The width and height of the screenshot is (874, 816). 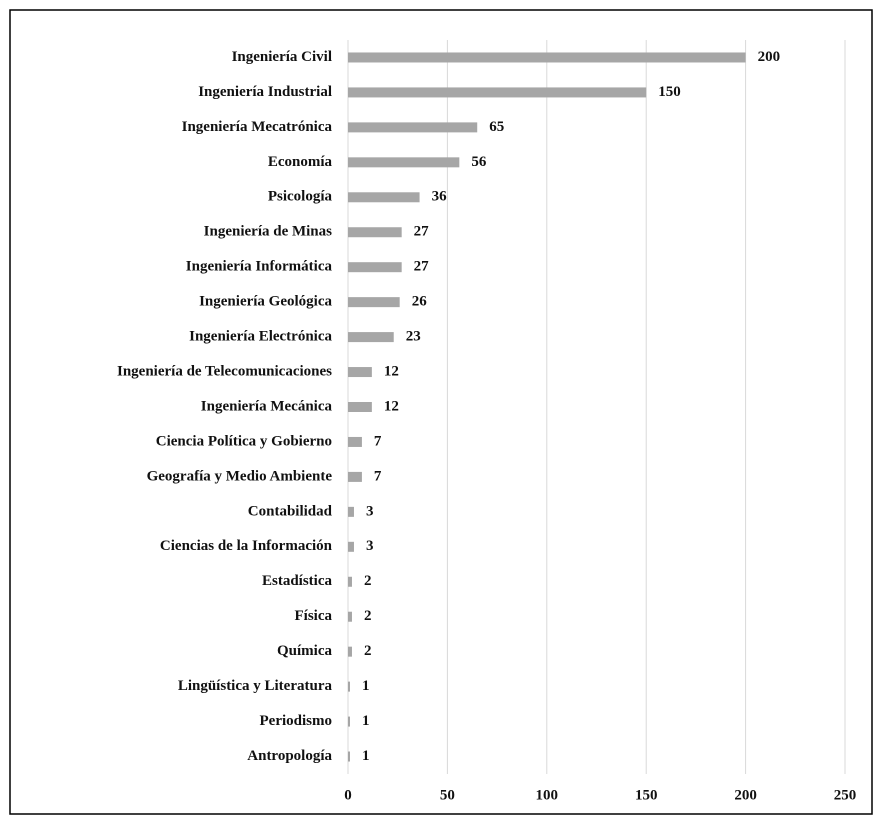 I want to click on y-tick-label: Ingeniería Mecánica, so click(x=267, y=406).